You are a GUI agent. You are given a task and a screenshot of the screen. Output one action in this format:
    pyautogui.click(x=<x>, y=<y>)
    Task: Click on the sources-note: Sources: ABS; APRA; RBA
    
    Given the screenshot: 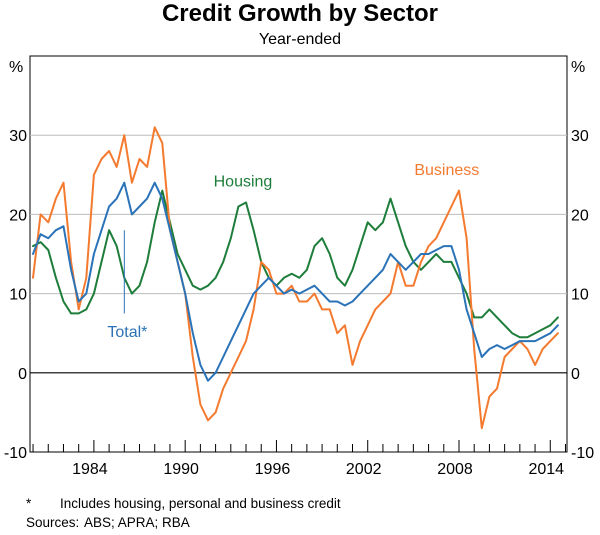 What is the action you would take?
    pyautogui.click(x=108, y=522)
    